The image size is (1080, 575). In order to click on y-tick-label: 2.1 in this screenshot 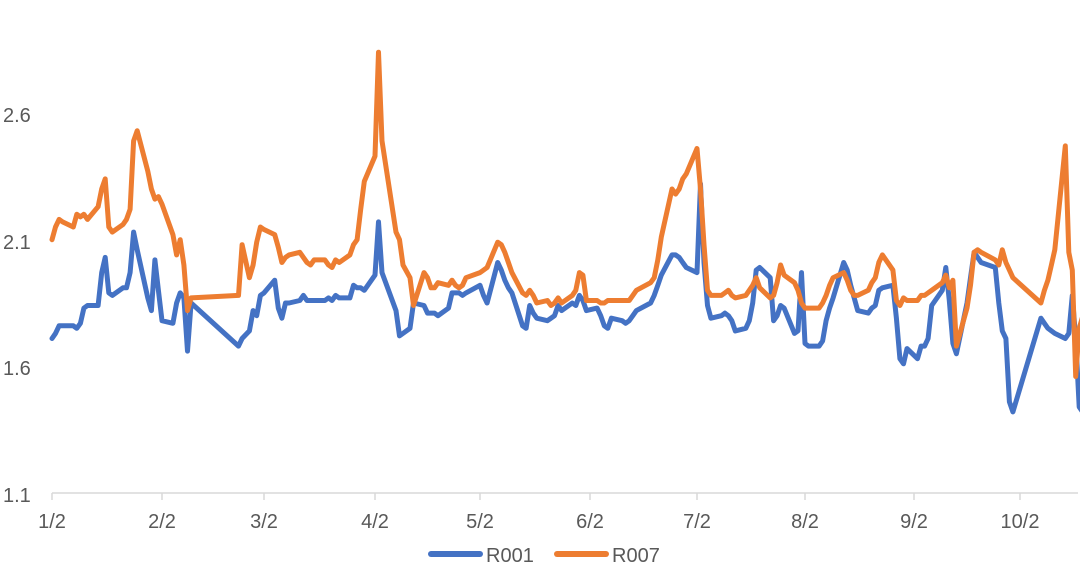, I will do `click(17, 243)`.